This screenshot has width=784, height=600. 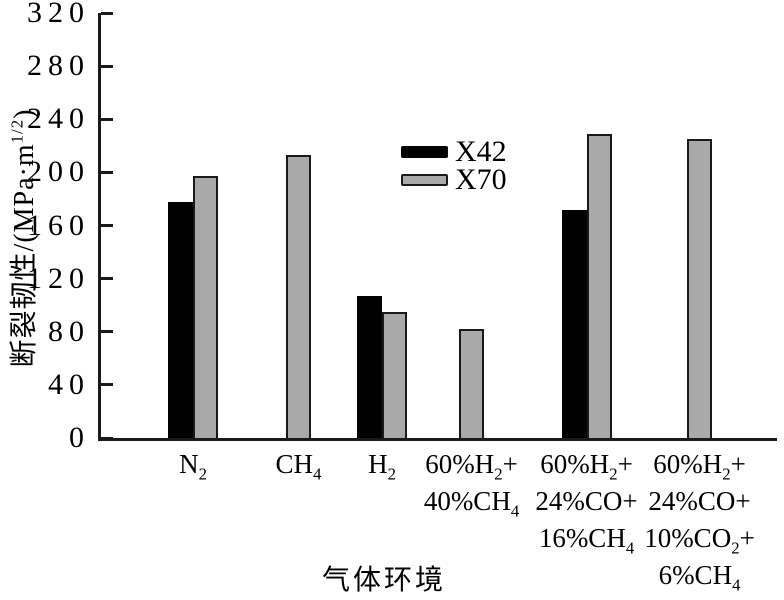 What do you see at coordinates (454, 151) in the screenshot?
I see `legend-item-x42: X42` at bounding box center [454, 151].